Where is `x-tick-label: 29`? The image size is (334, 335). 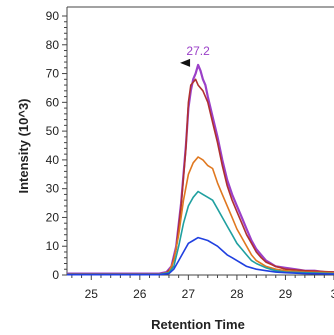
x-tick-label: 29 is located at coordinates (286, 294).